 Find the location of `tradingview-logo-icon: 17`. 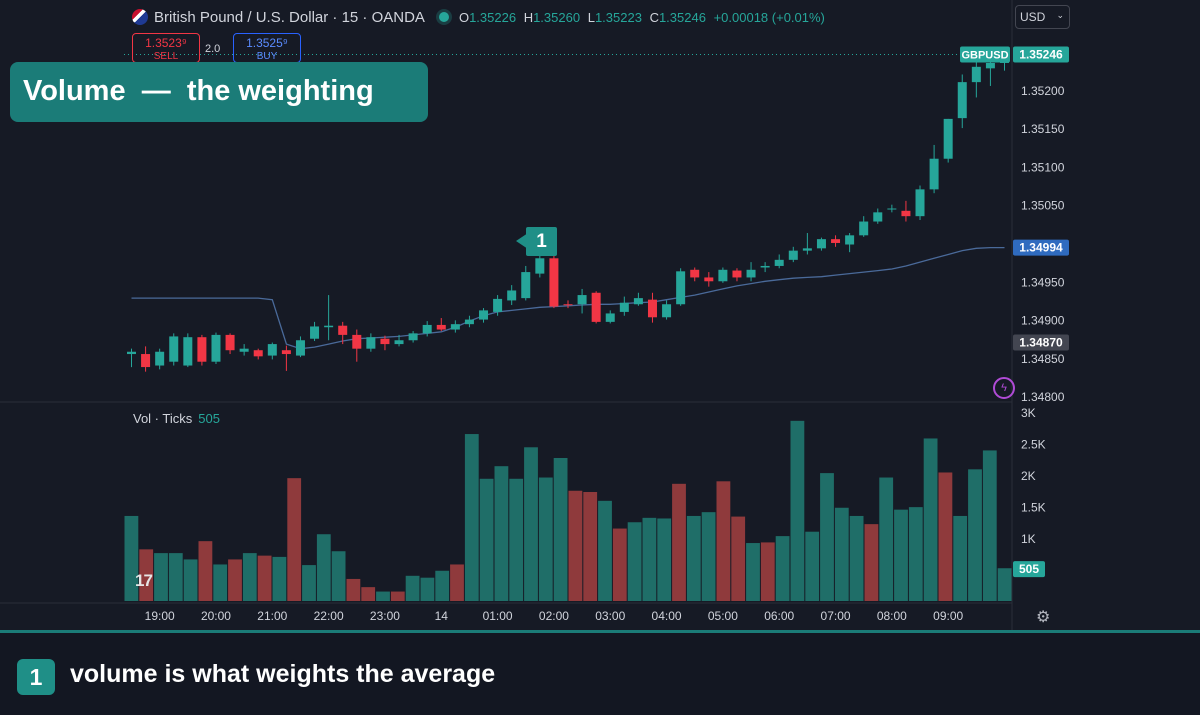

tradingview-logo-icon: 17 is located at coordinates (144, 580).